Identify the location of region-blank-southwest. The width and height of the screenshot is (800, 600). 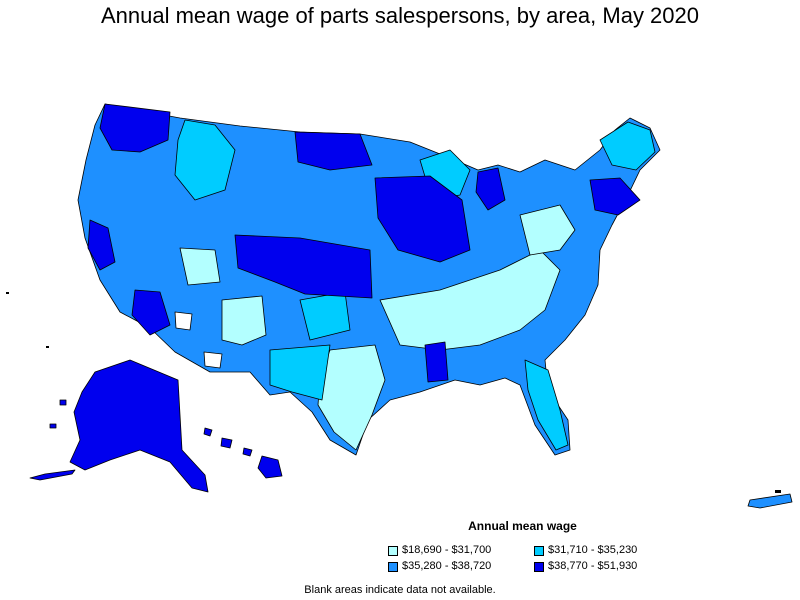
(213, 360).